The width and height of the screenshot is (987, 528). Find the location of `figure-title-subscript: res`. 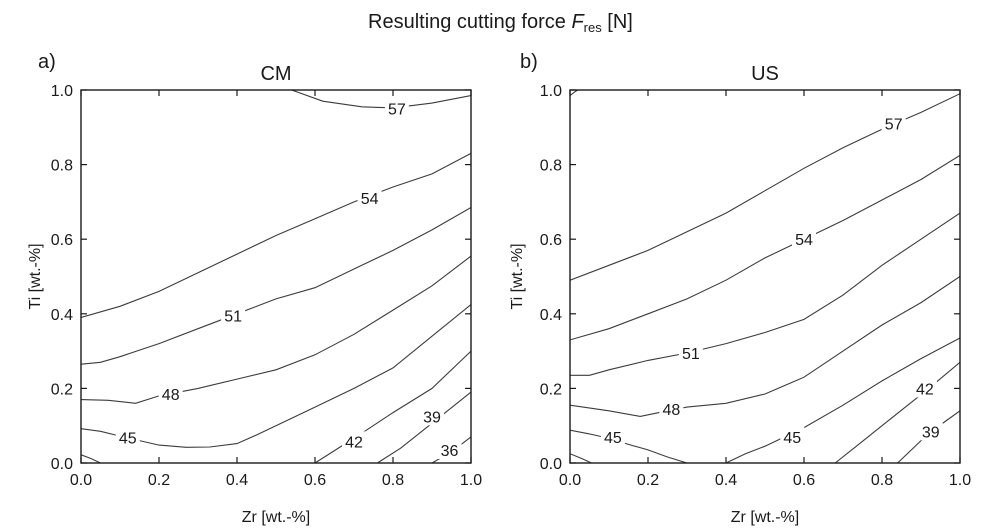

figure-title-subscript: res is located at coordinates (593, 27).